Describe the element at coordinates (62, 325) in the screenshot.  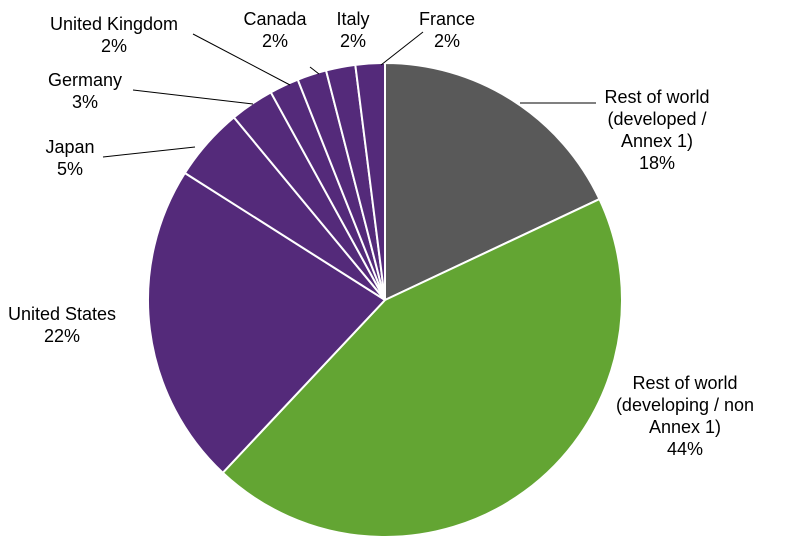
I see `slice-label-2: United States 22%` at that location.